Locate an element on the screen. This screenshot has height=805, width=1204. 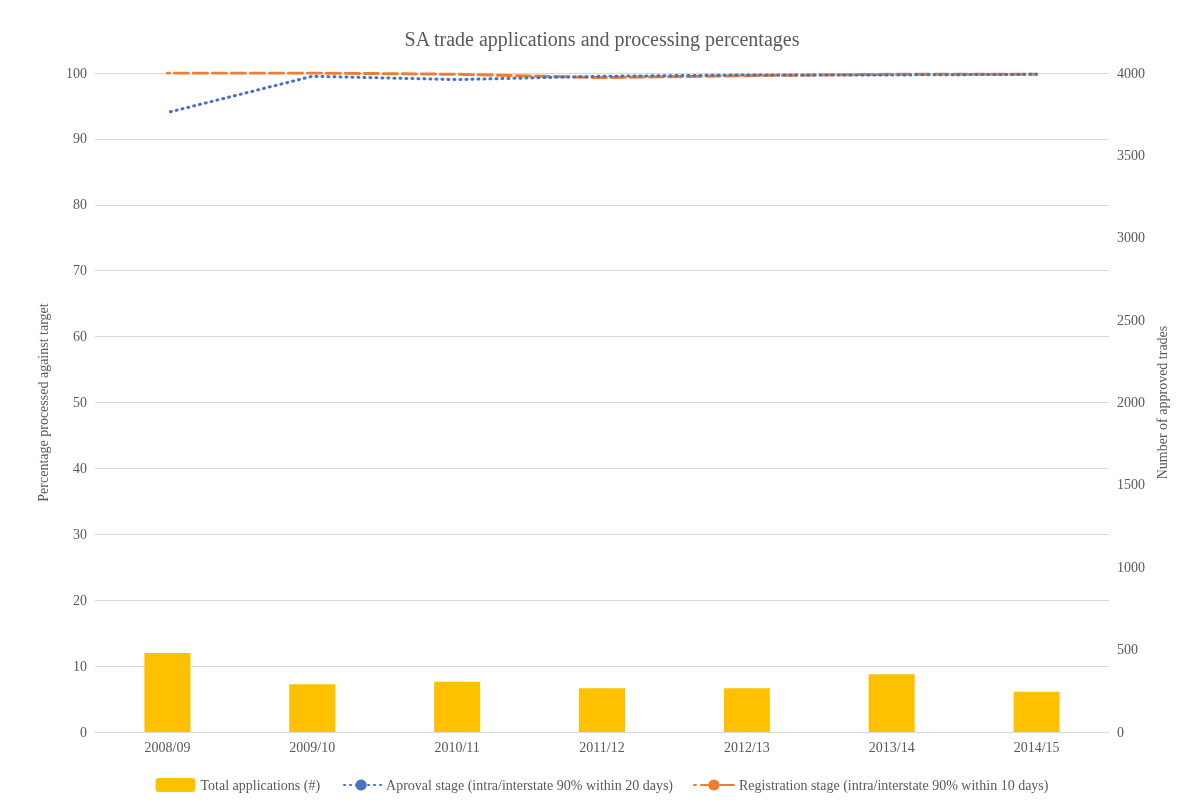
legend-label: Aproval stage (intra/interstate 90% within 20 days) is located at coordinates (530, 785).